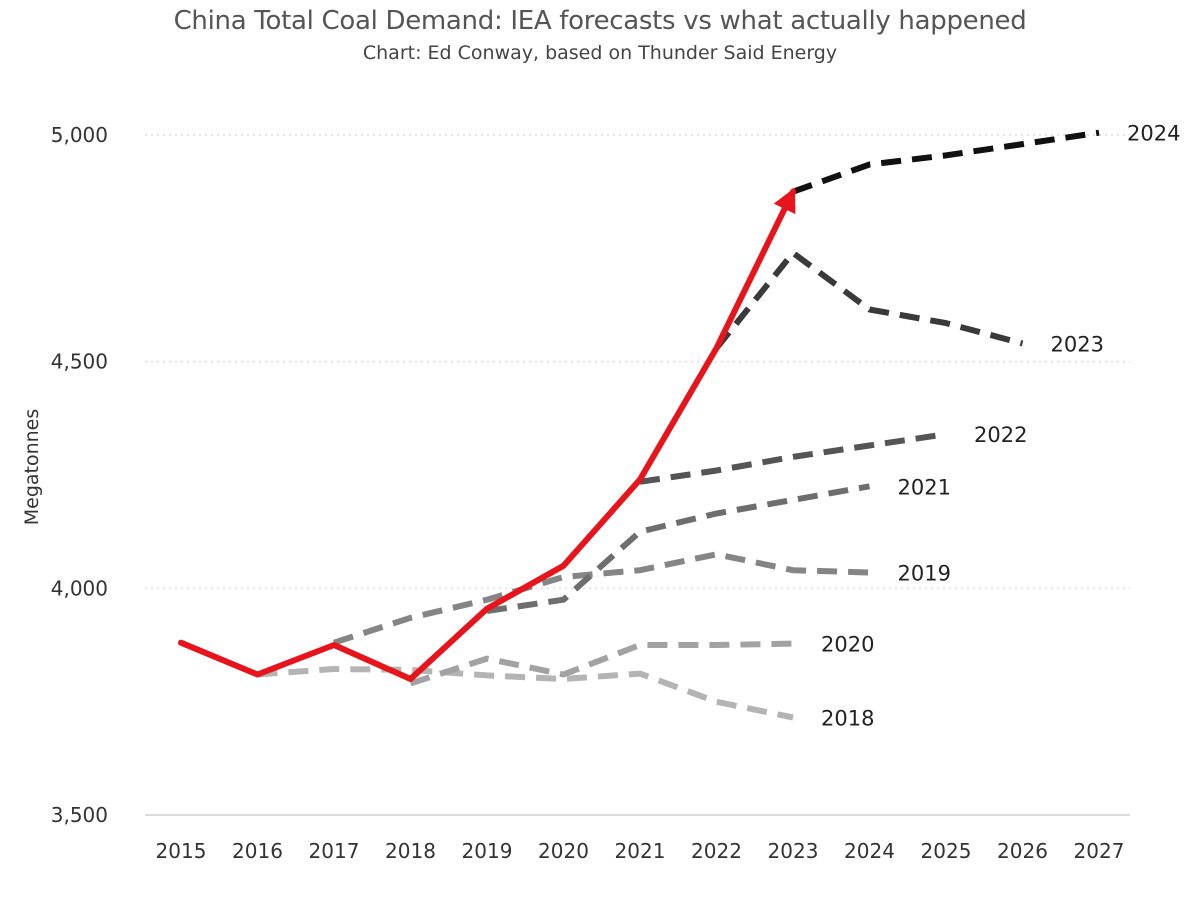 Image resolution: width=1200 pixels, height=900 pixels. Describe the element at coordinates (640, 851) in the screenshot. I see `x-tick-label: 2021` at that location.